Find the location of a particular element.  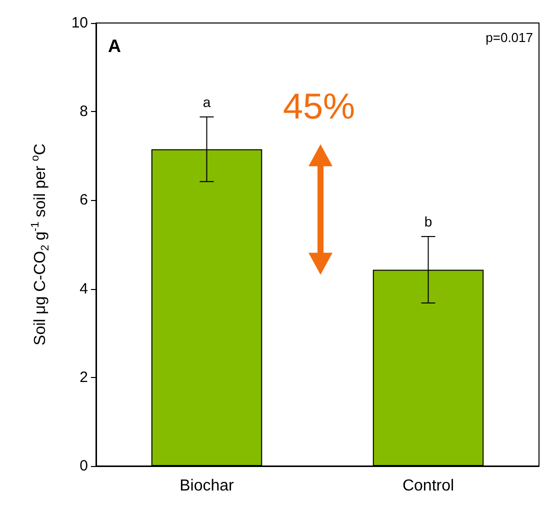

annotation: p=0.017 is located at coordinates (510, 37).